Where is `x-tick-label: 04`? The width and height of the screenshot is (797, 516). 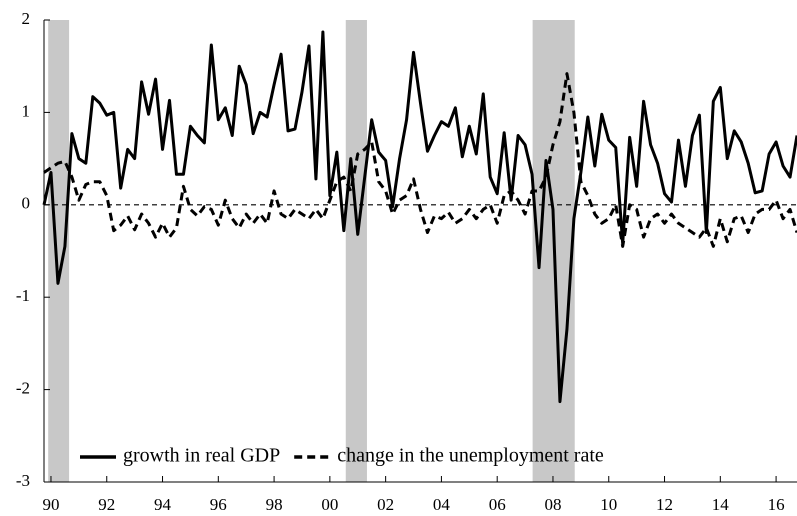 x-tick-label: 04 is located at coordinates (442, 504).